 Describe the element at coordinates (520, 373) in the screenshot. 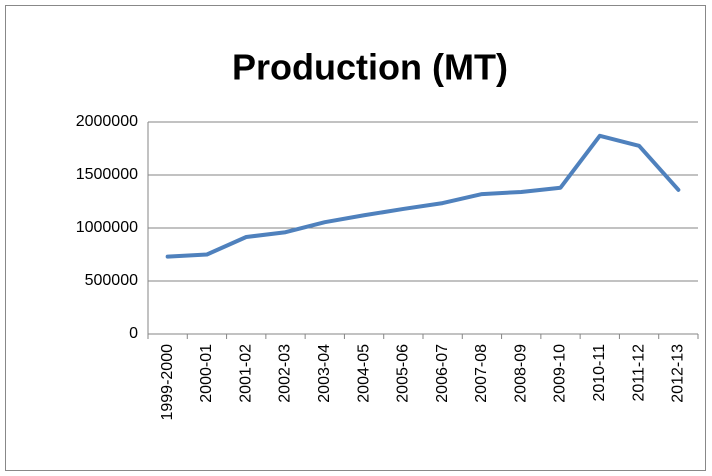

I see `x-tick-label: 2008-09` at that location.